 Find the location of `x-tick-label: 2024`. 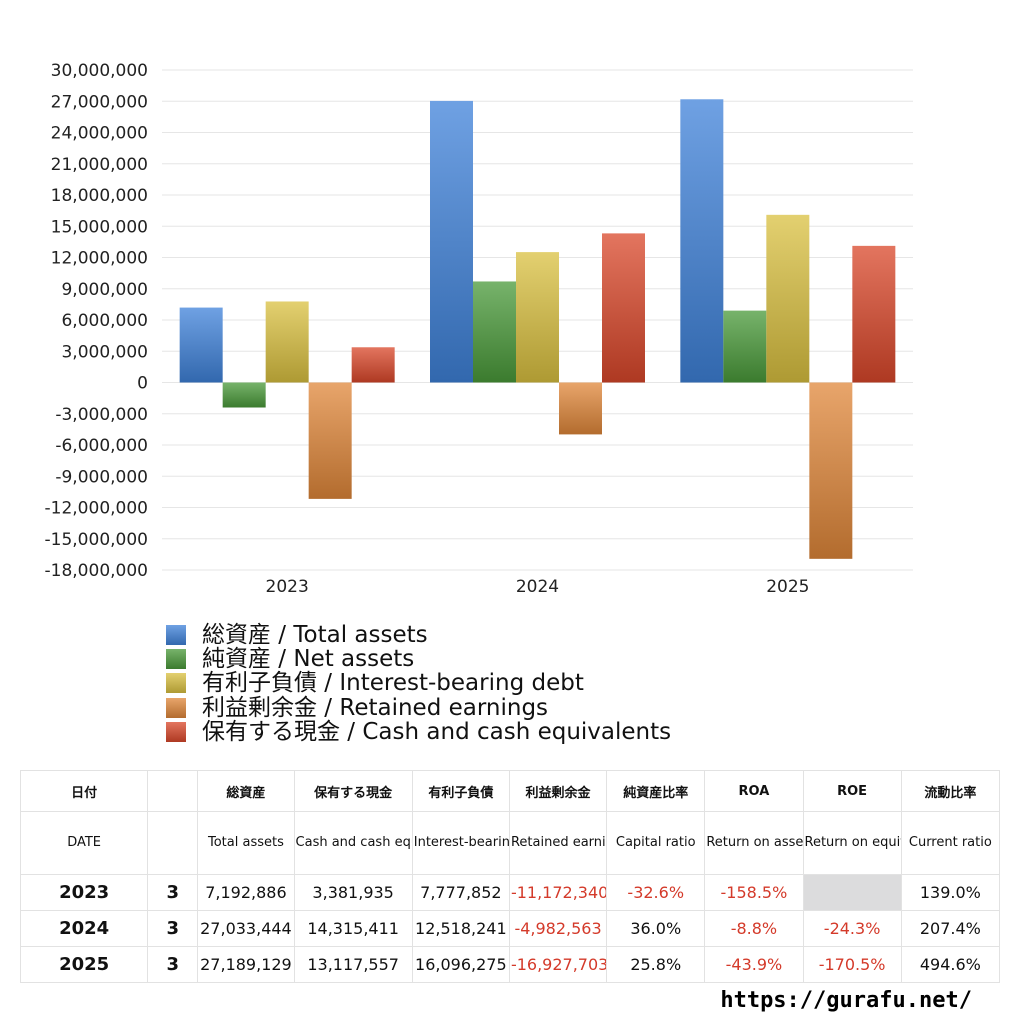

x-tick-label: 2024 is located at coordinates (537, 587).